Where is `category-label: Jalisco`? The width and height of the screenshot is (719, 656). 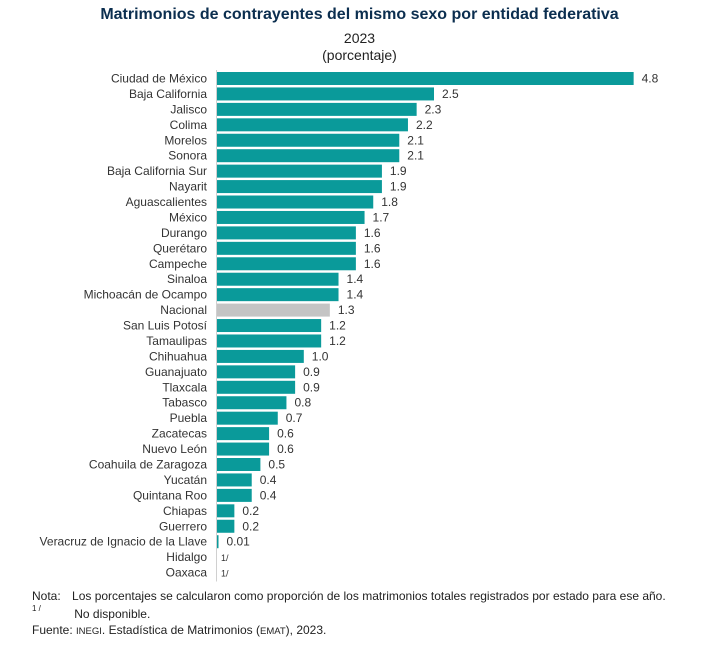
category-label: Jalisco is located at coordinates (188, 109).